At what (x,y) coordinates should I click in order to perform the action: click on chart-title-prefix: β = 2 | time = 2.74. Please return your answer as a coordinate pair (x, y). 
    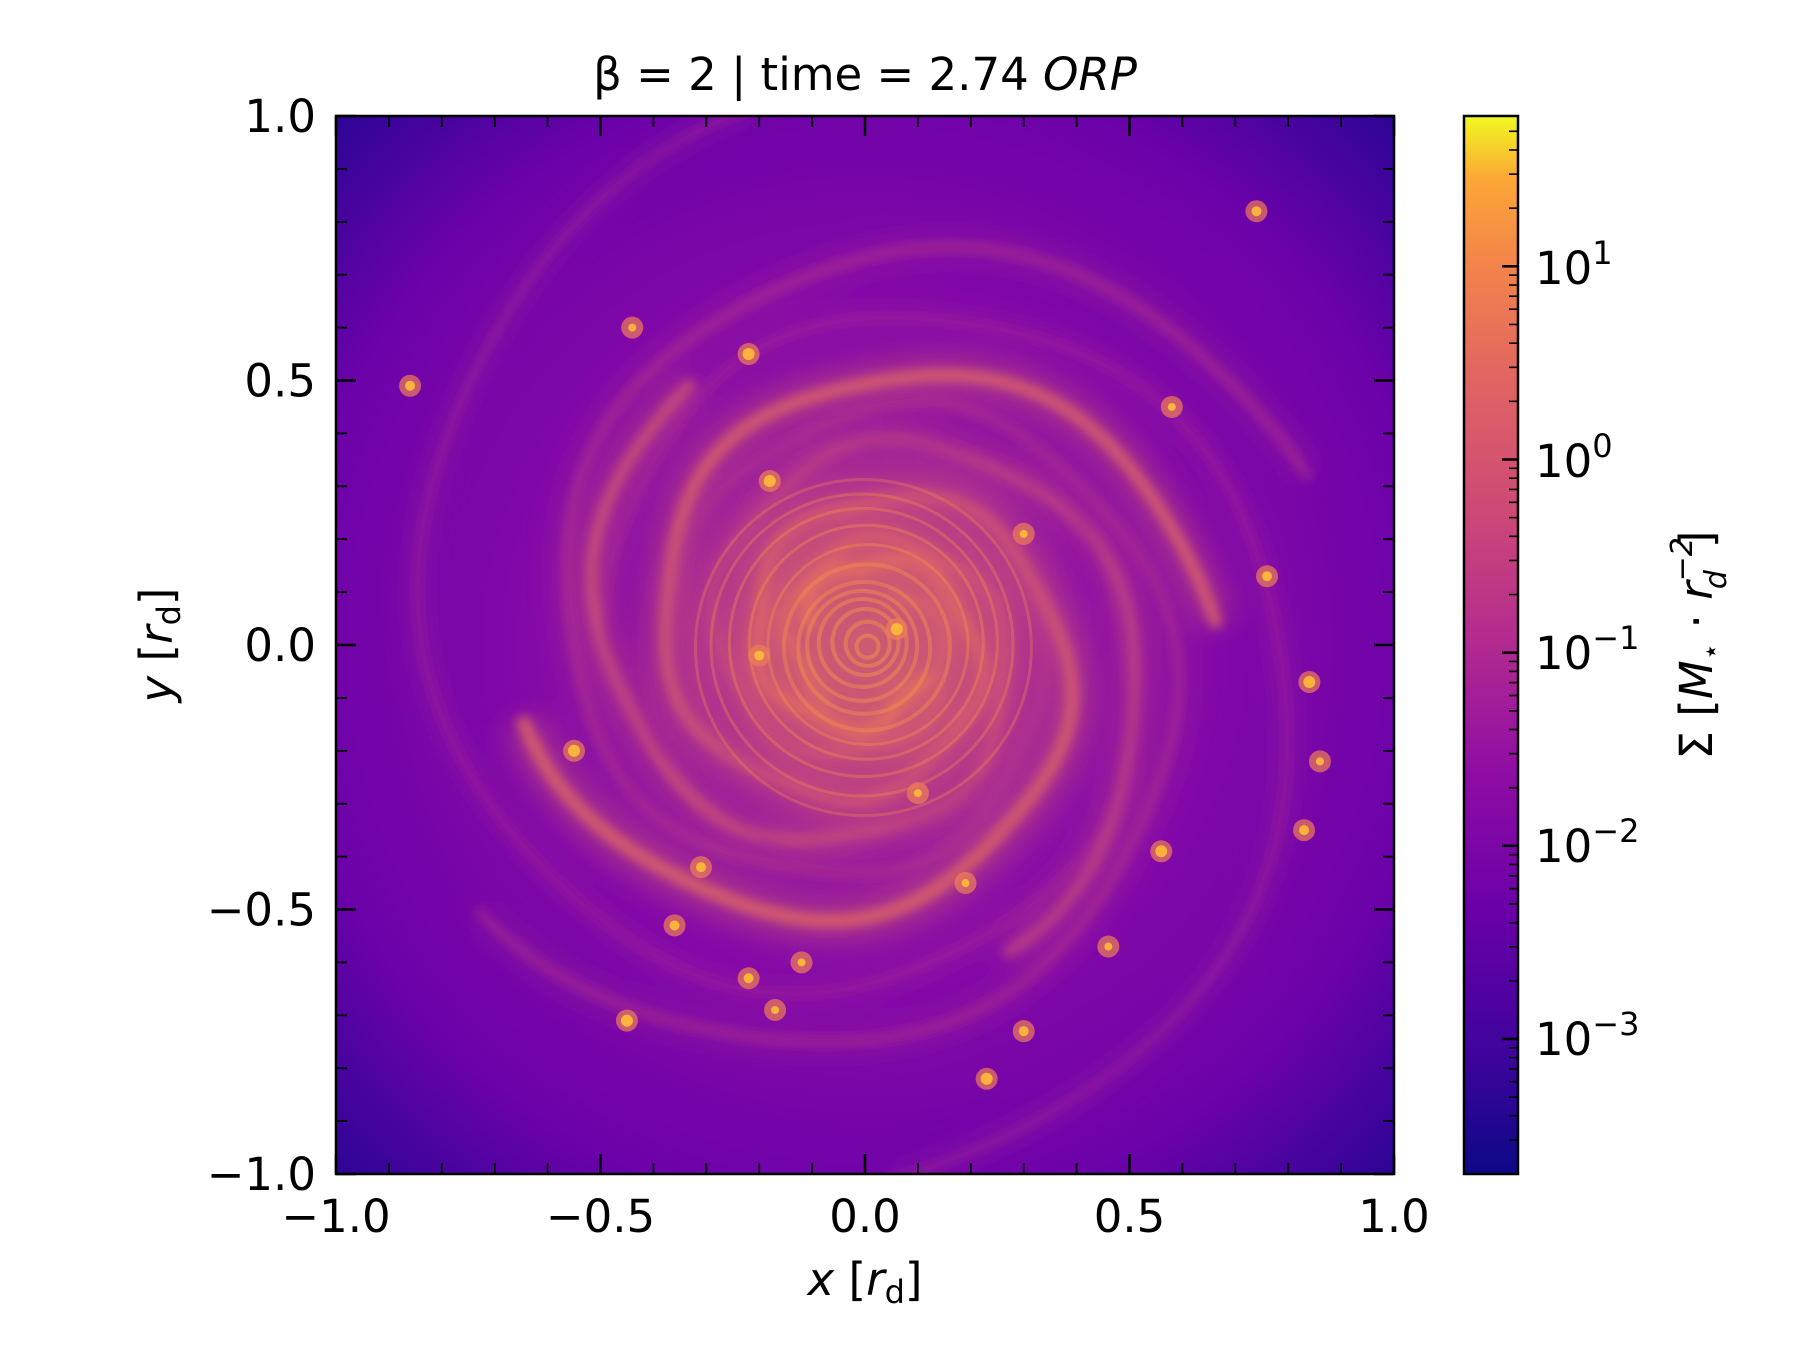
    Looking at the image, I should click on (818, 74).